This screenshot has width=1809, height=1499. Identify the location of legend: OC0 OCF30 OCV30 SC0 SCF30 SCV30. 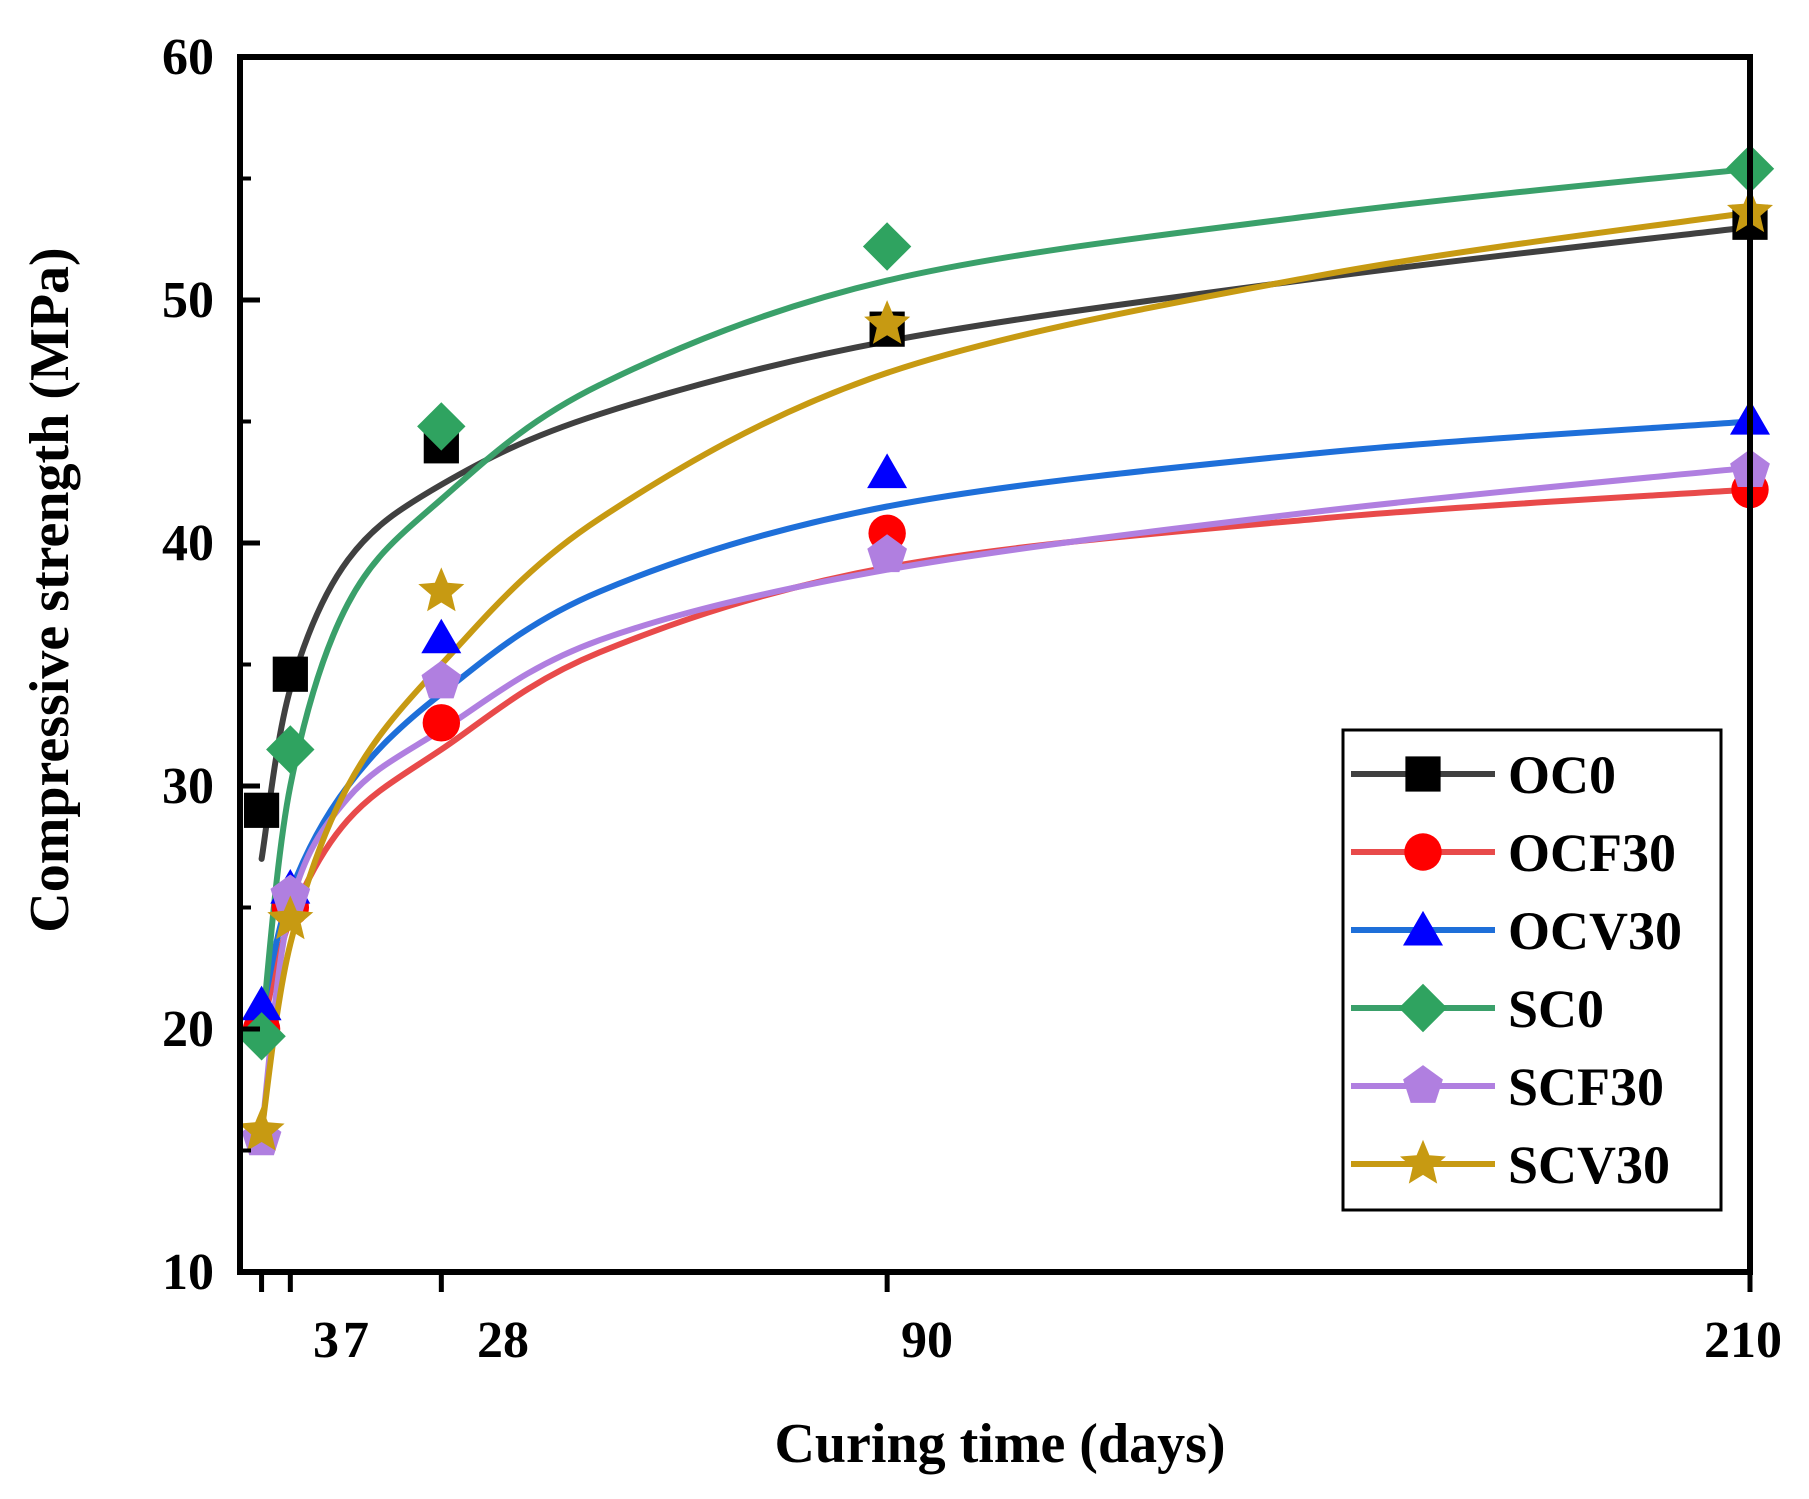
(1532, 970).